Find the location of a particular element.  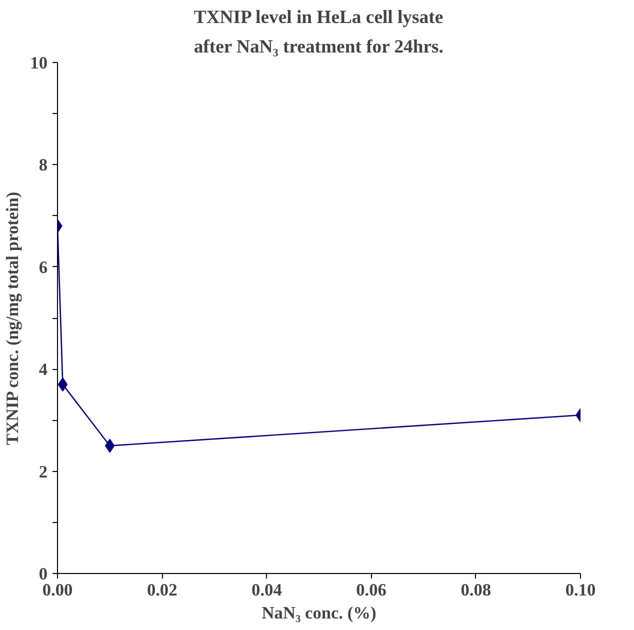

x-axis-title: NaN₃ conc. (%) is located at coordinates (319, 613).